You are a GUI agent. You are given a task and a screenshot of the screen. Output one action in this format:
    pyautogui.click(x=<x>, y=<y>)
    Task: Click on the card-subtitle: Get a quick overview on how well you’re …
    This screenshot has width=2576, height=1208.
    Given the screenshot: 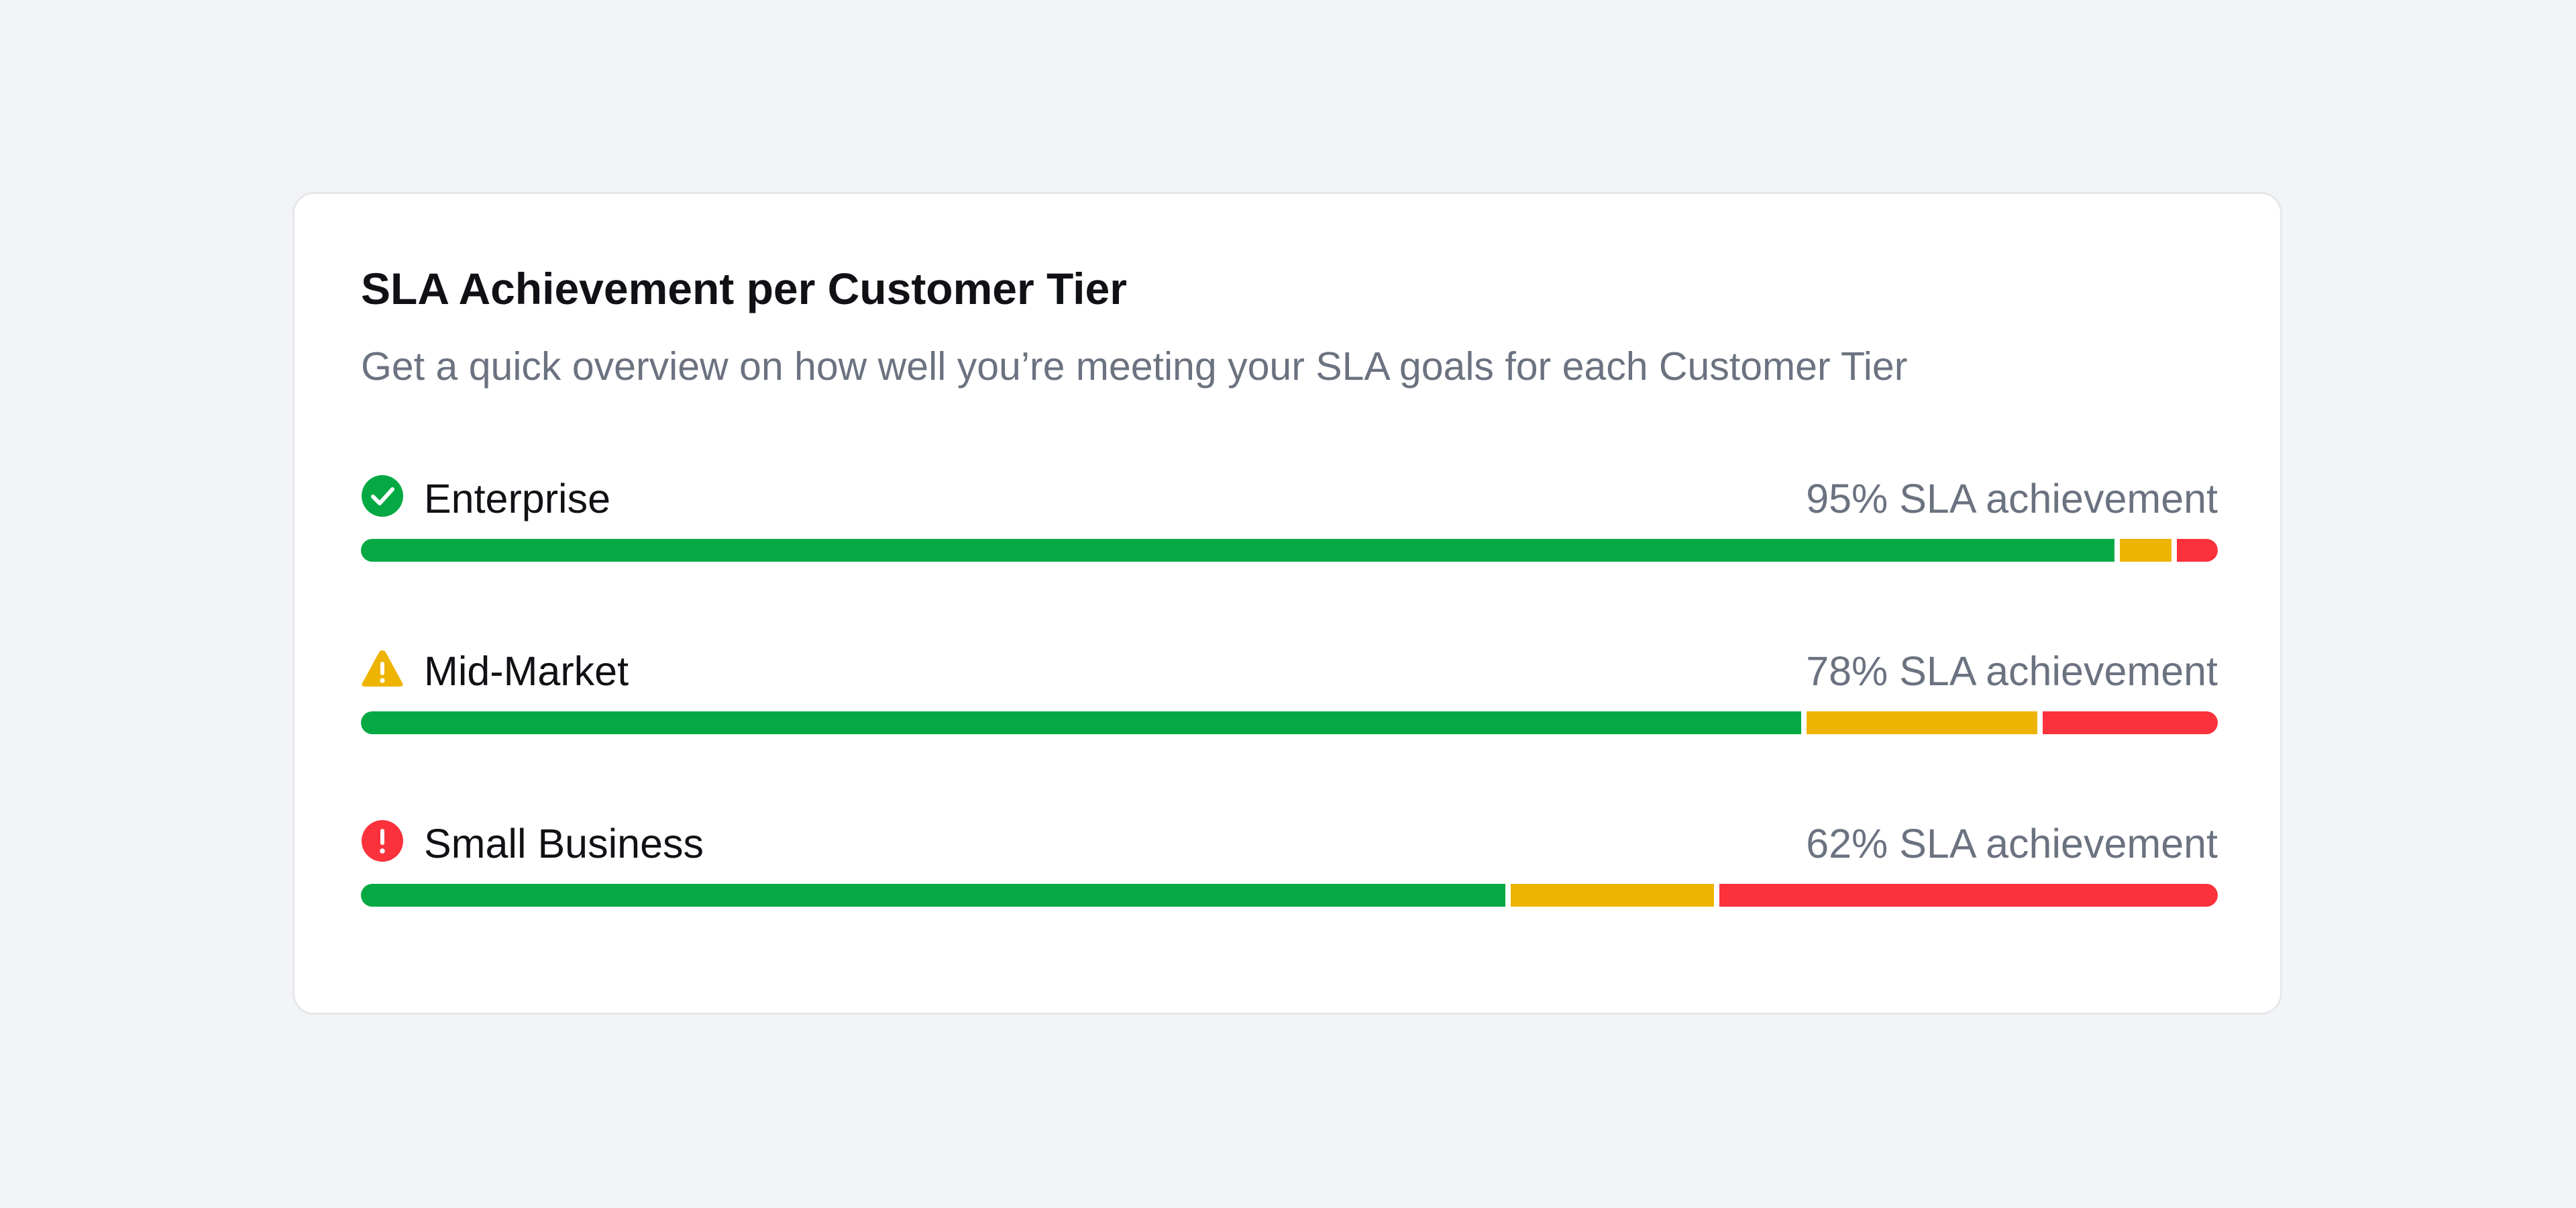 What is the action you would take?
    pyautogui.click(x=1134, y=366)
    